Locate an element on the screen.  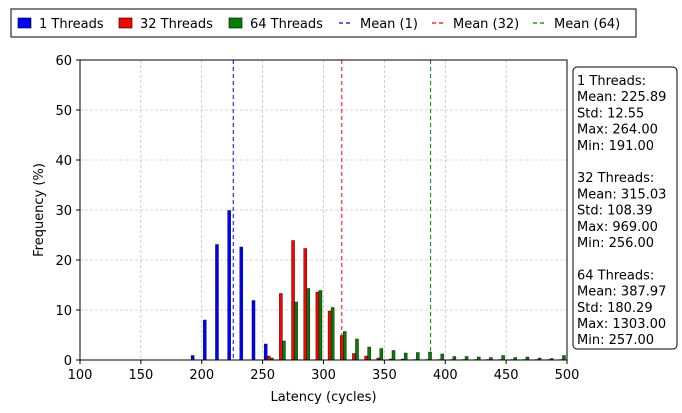
x-tick-label: 300 is located at coordinates (323, 375).